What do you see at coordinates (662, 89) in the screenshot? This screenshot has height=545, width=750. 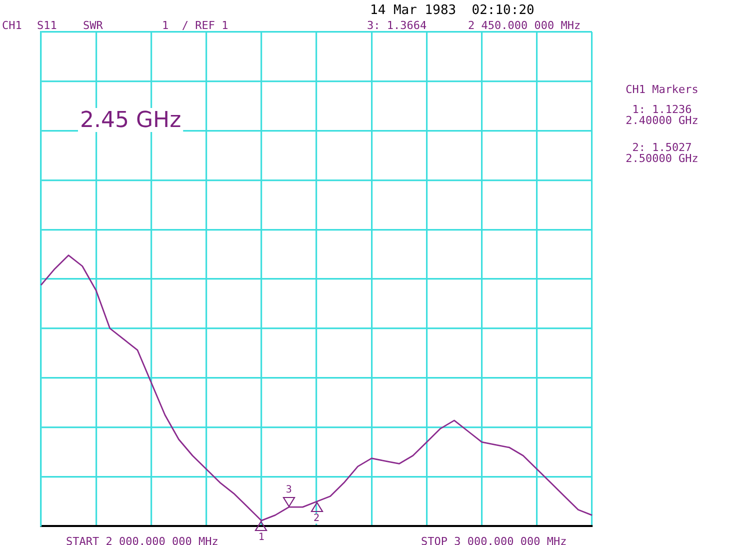 I see `text: CH1 Markers` at bounding box center [662, 89].